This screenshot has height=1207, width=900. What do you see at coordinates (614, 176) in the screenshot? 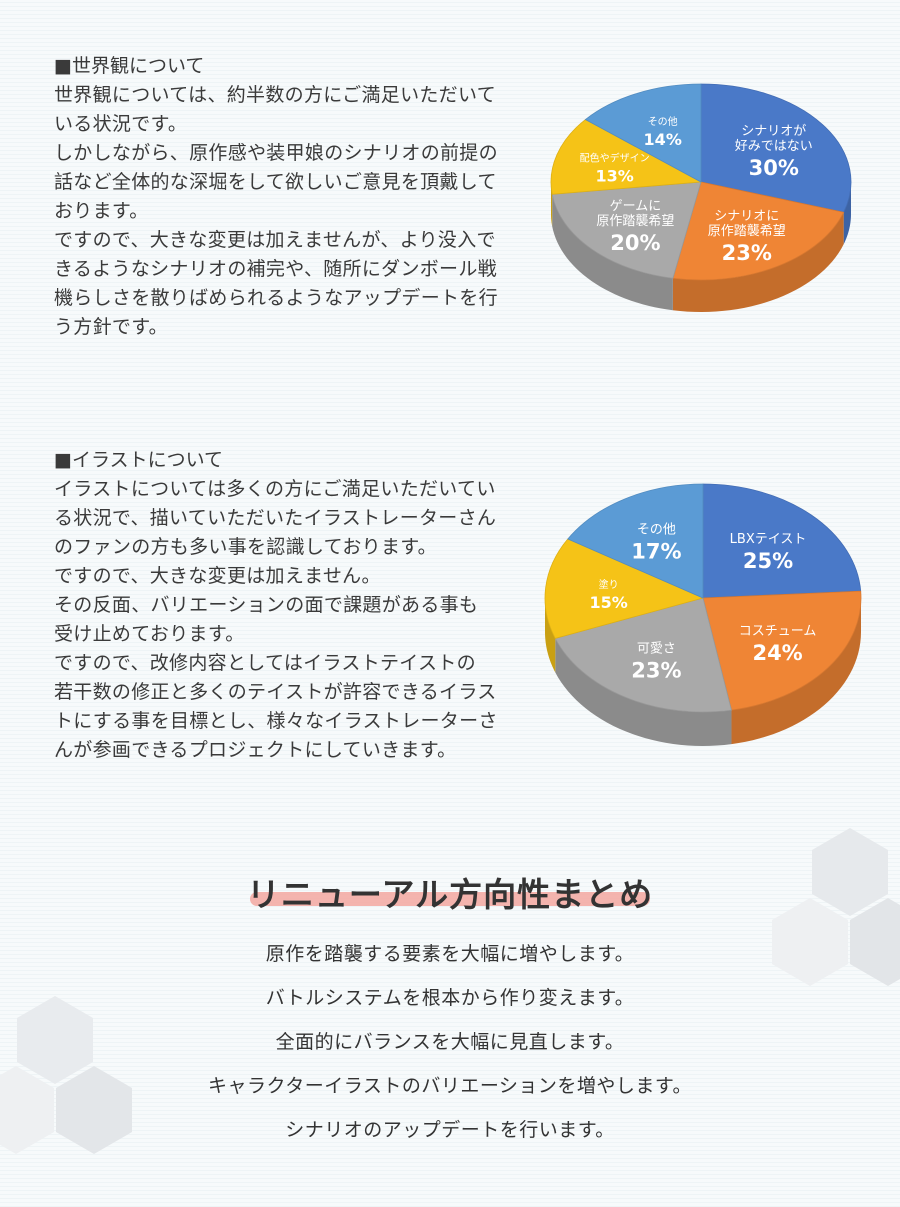
I see `pie-slice-value: 13%` at bounding box center [614, 176].